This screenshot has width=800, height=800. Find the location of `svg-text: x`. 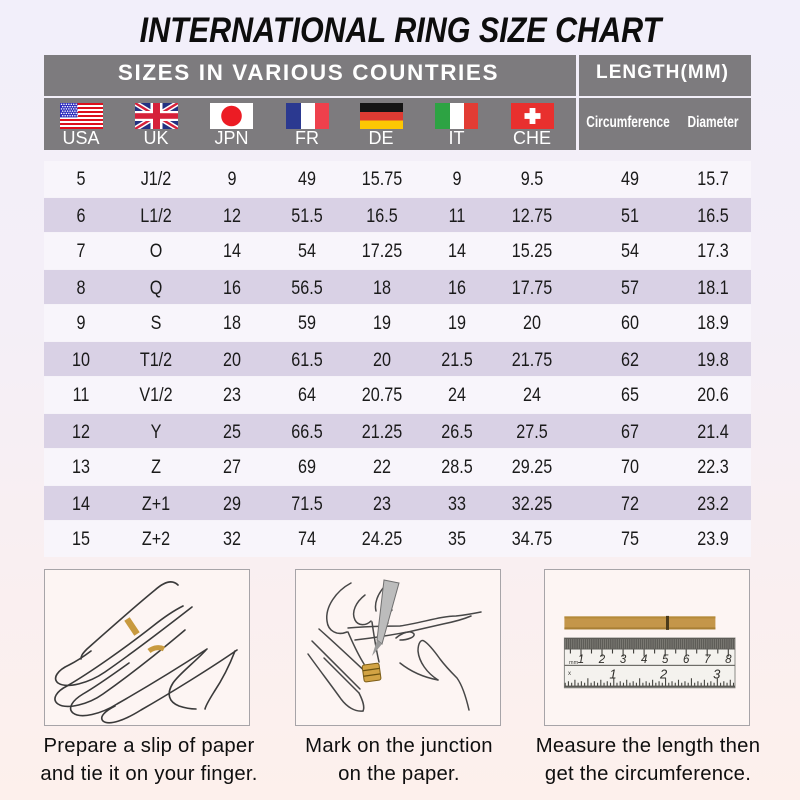

svg-text: x is located at coordinates (569, 674).